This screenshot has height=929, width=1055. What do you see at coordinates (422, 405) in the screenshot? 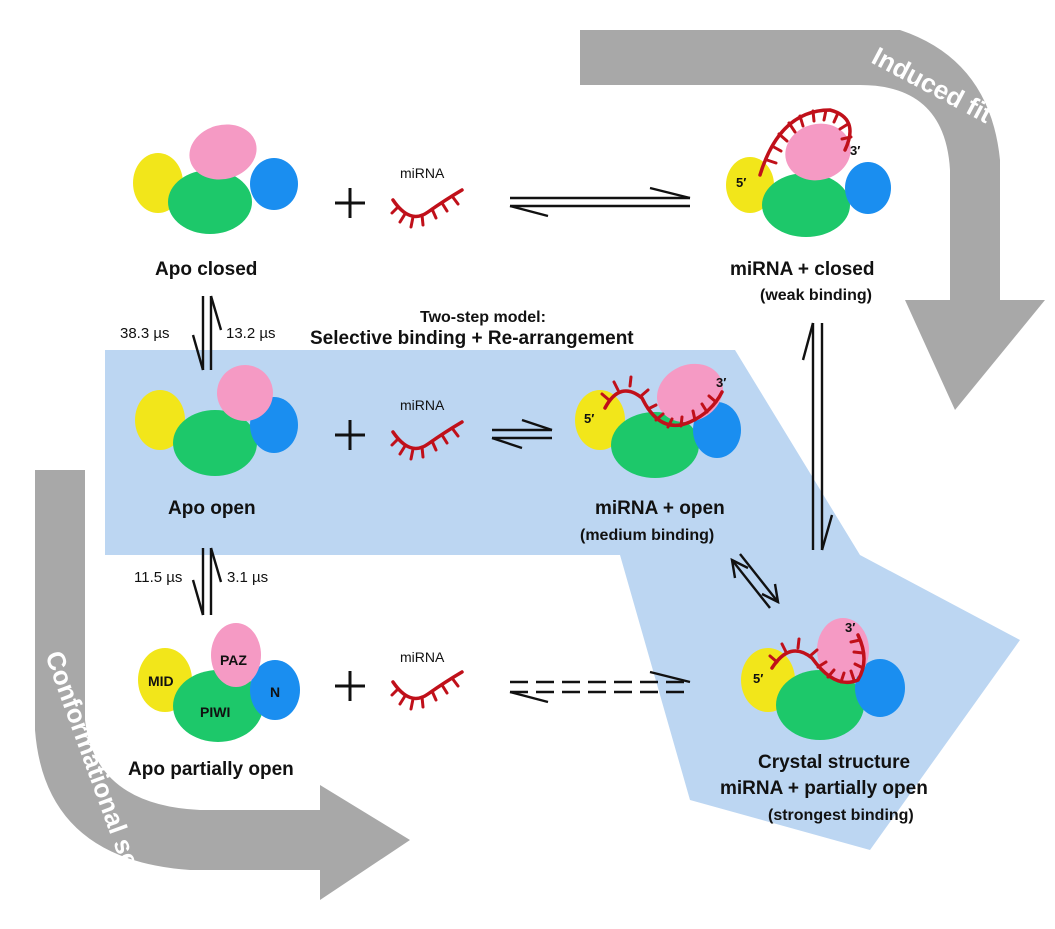
I see `mirna-label-2: miRNA` at bounding box center [422, 405].